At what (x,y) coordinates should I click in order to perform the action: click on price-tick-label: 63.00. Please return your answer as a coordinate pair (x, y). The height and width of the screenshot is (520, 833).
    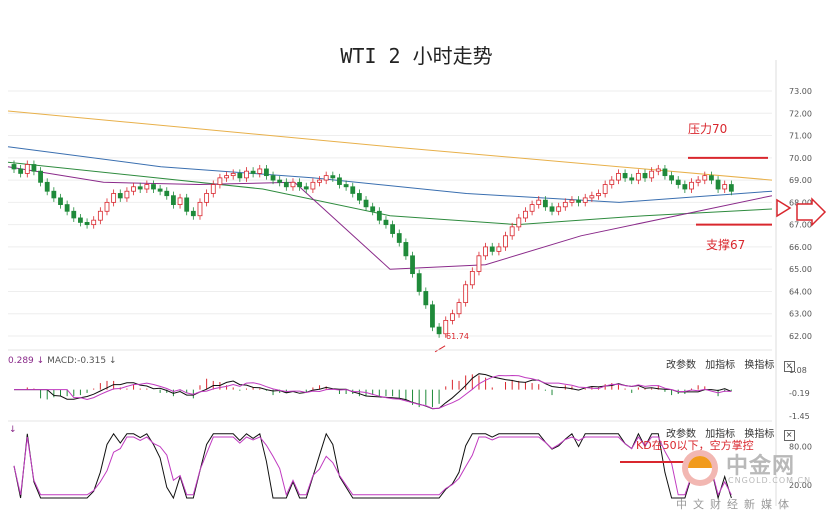
    Looking at the image, I should click on (800, 314).